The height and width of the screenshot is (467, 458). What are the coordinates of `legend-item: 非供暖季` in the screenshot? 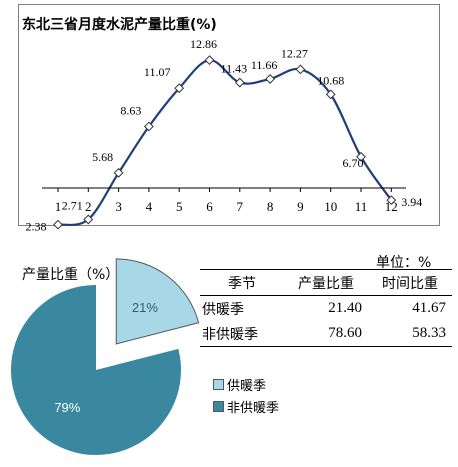 It's located at (246, 406).